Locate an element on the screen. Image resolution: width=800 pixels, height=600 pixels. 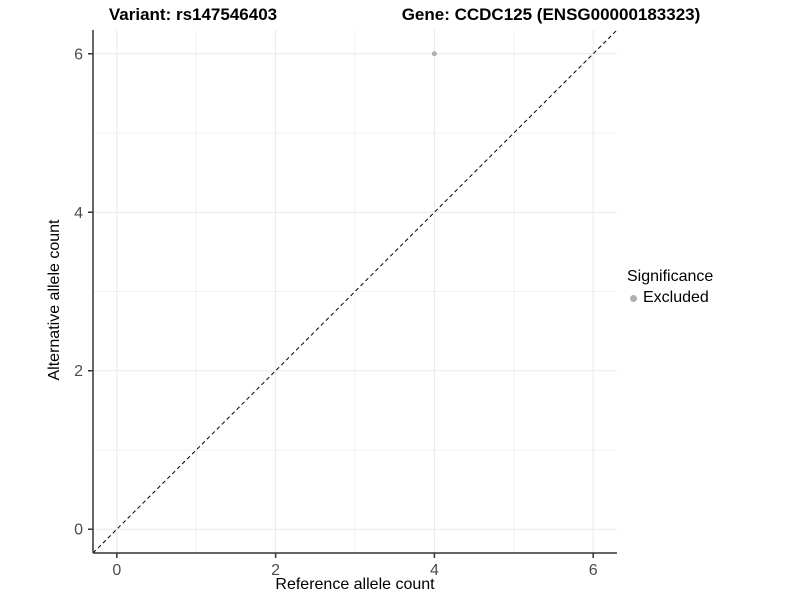
y-axis-tick-label: 0 is located at coordinates (78, 530).